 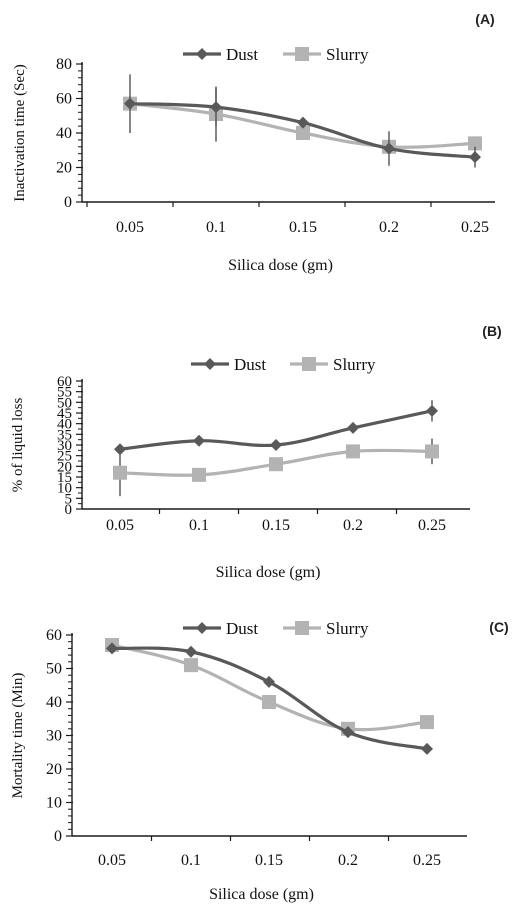 I want to click on y-axis-title: Inactivation time (Sec), so click(x=20, y=132).